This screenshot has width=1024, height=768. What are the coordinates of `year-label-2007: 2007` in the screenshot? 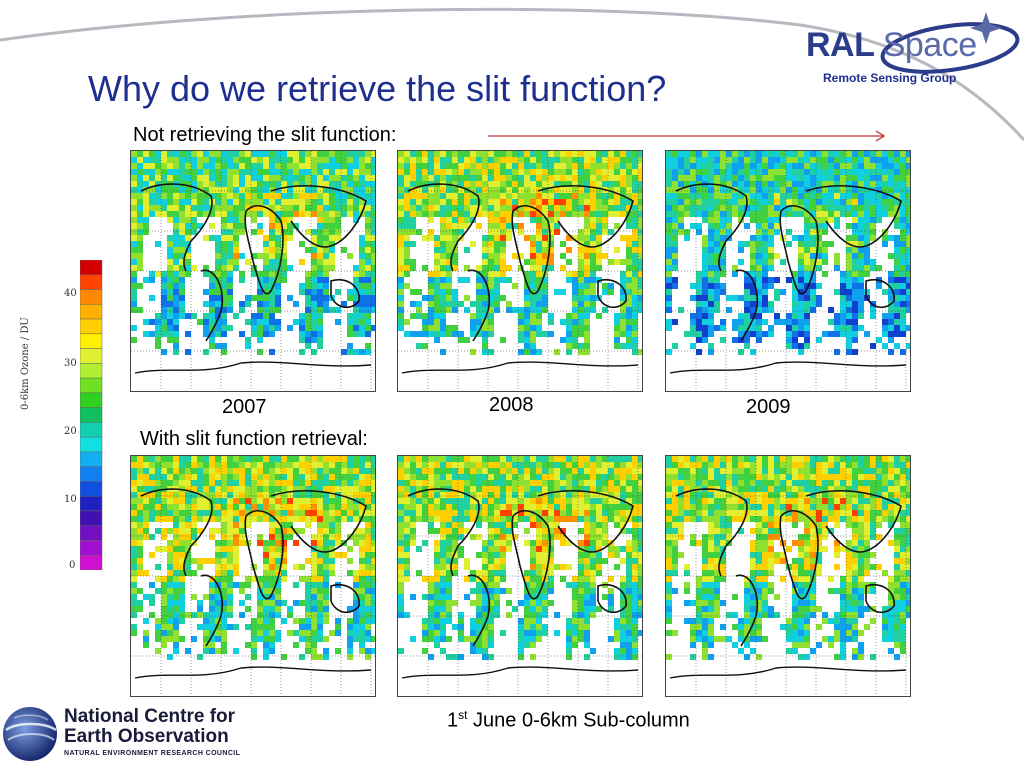 It's located at (244, 407).